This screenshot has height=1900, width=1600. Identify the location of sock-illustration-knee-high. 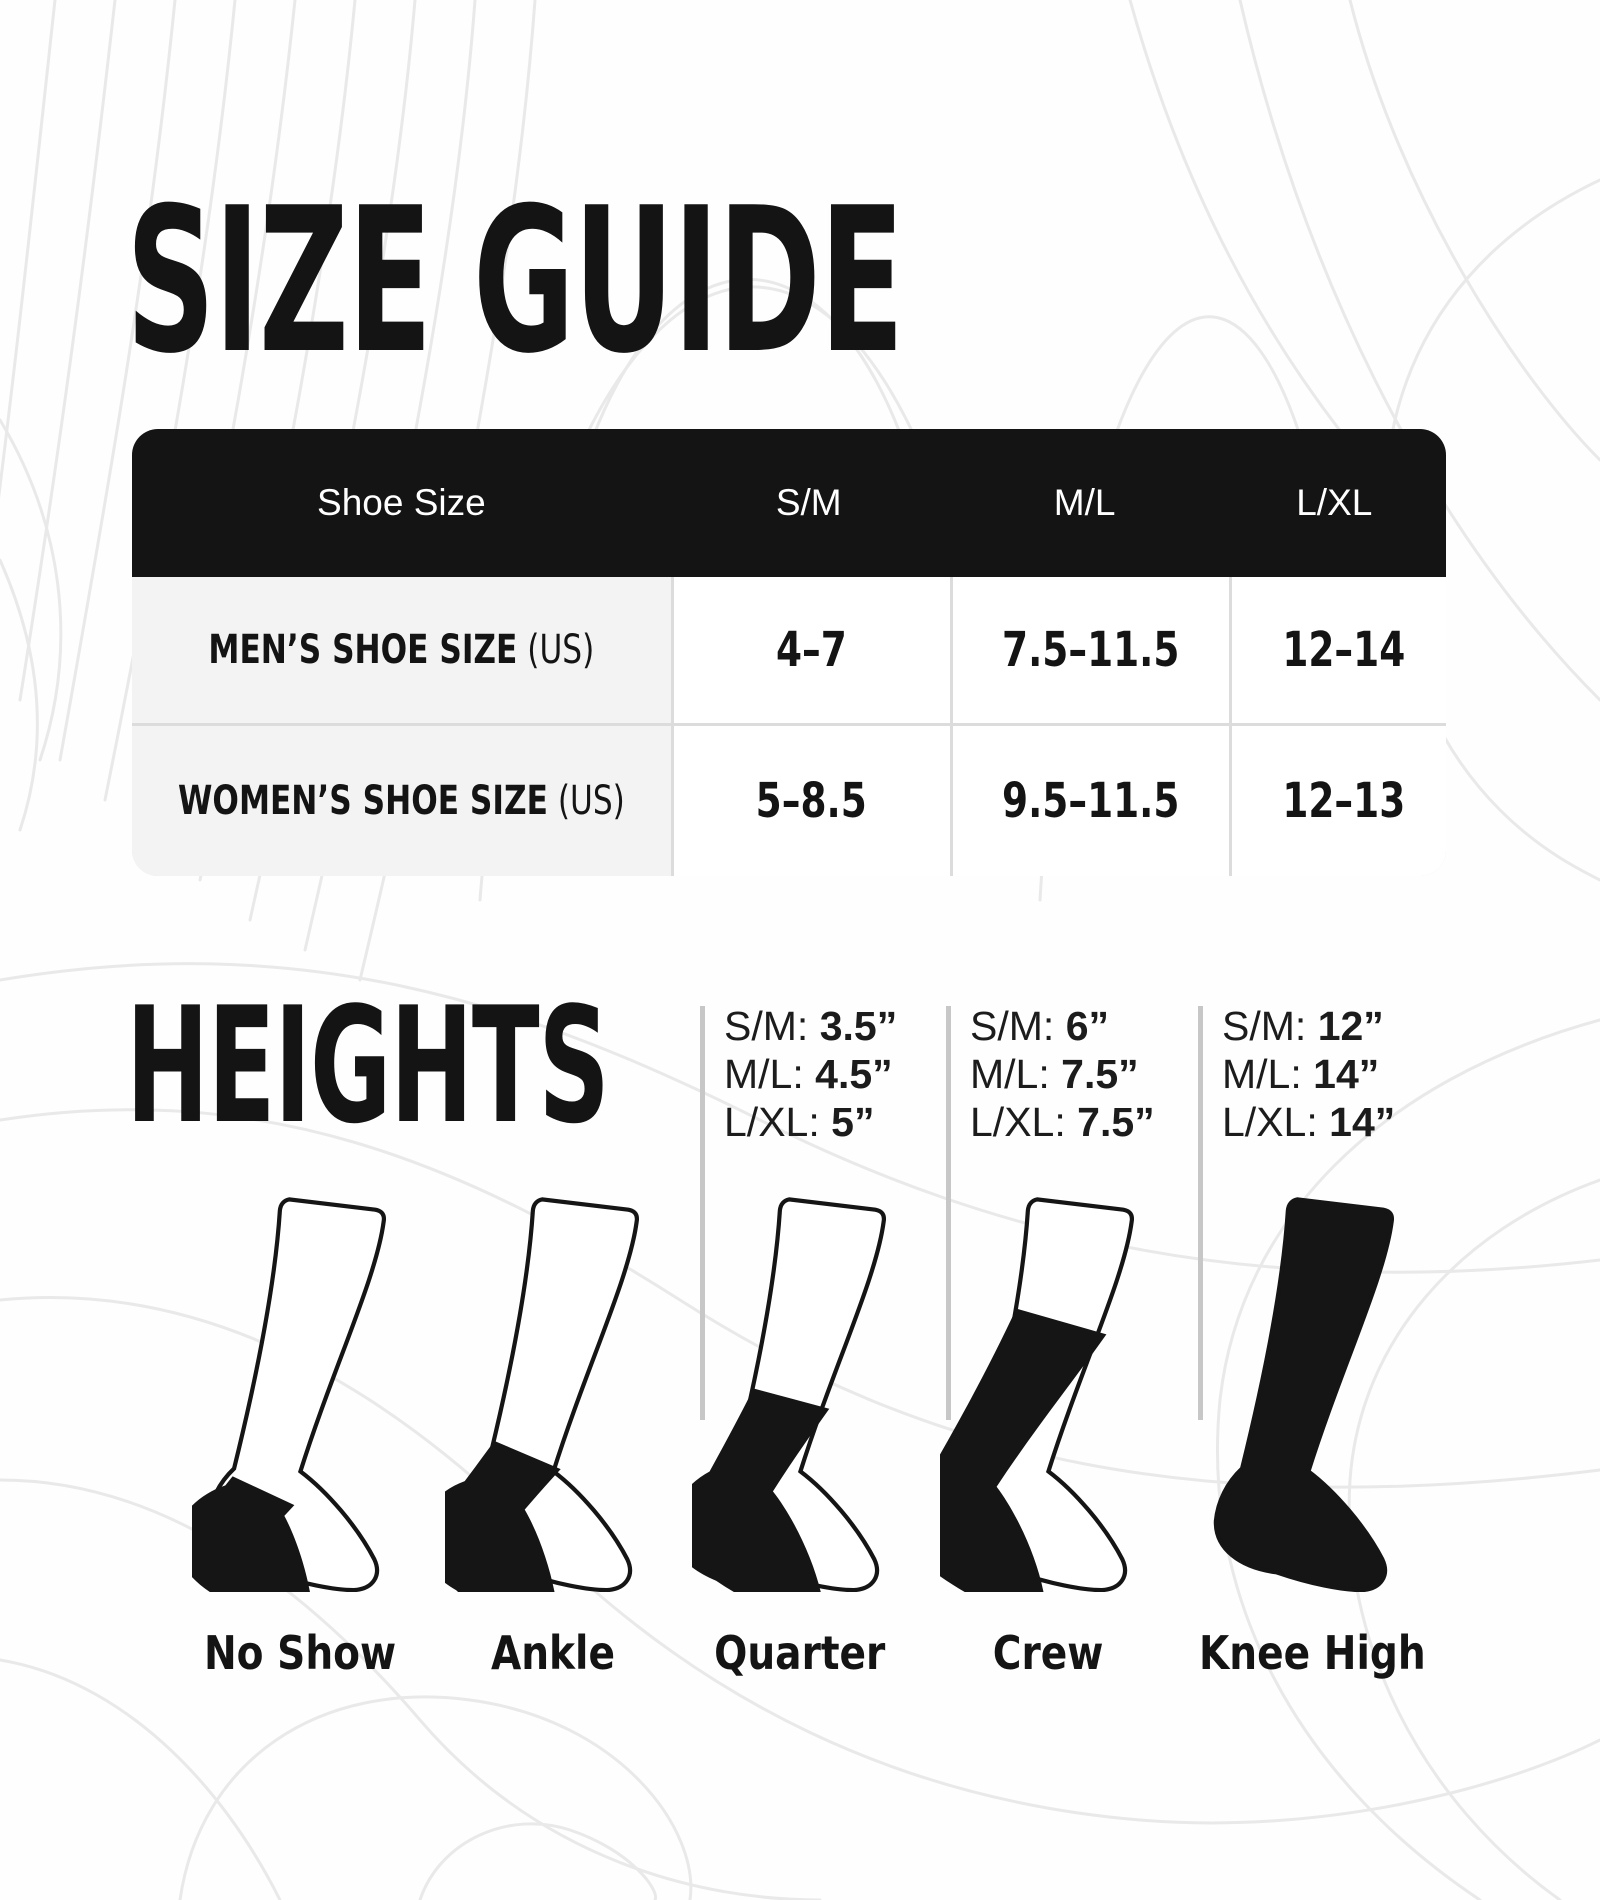
(1304, 1394).